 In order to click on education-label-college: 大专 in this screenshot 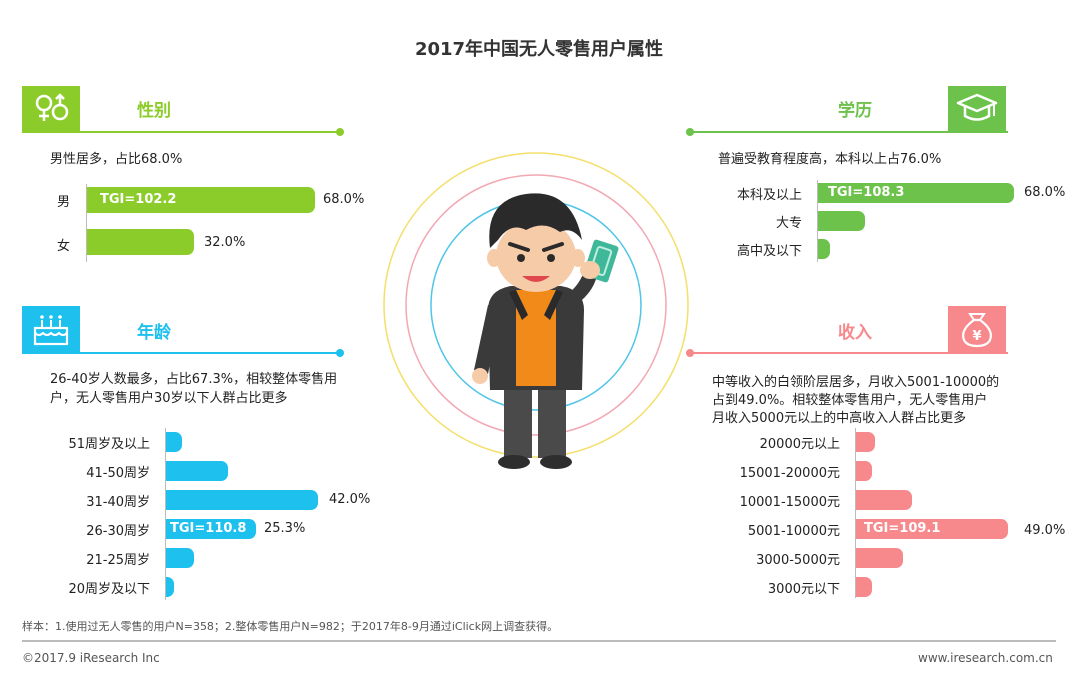, I will do `click(788, 223)`.